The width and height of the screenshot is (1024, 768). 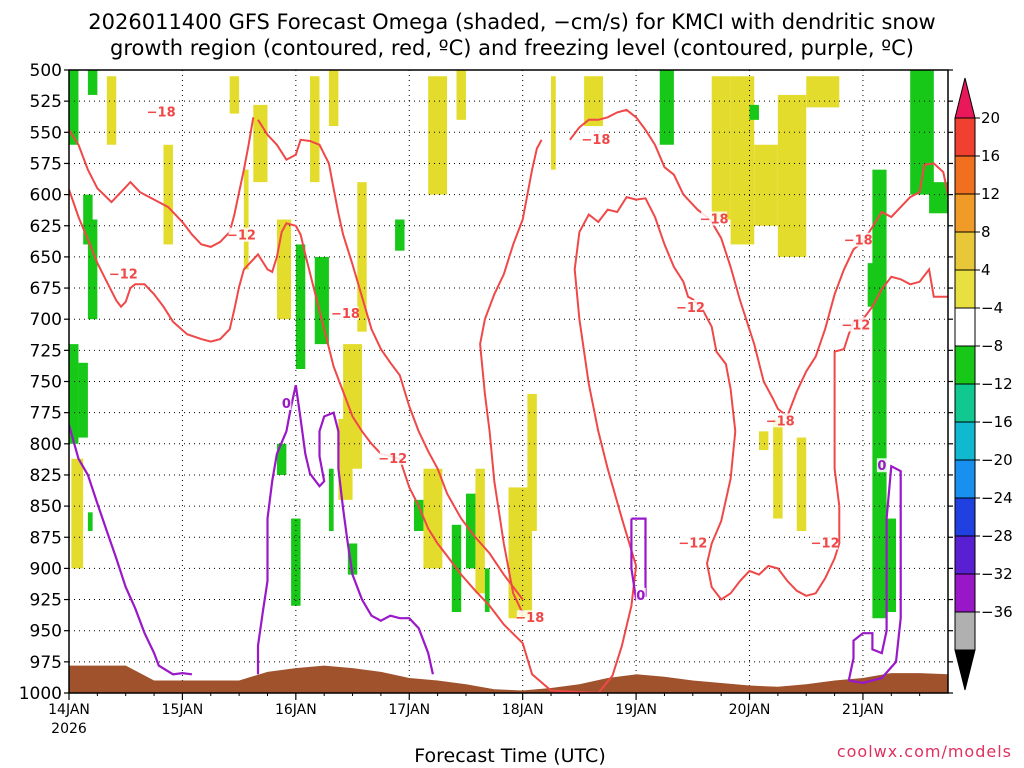 What do you see at coordinates (40, 694) in the screenshot?
I see `y-tick-label: 1000` at bounding box center [40, 694].